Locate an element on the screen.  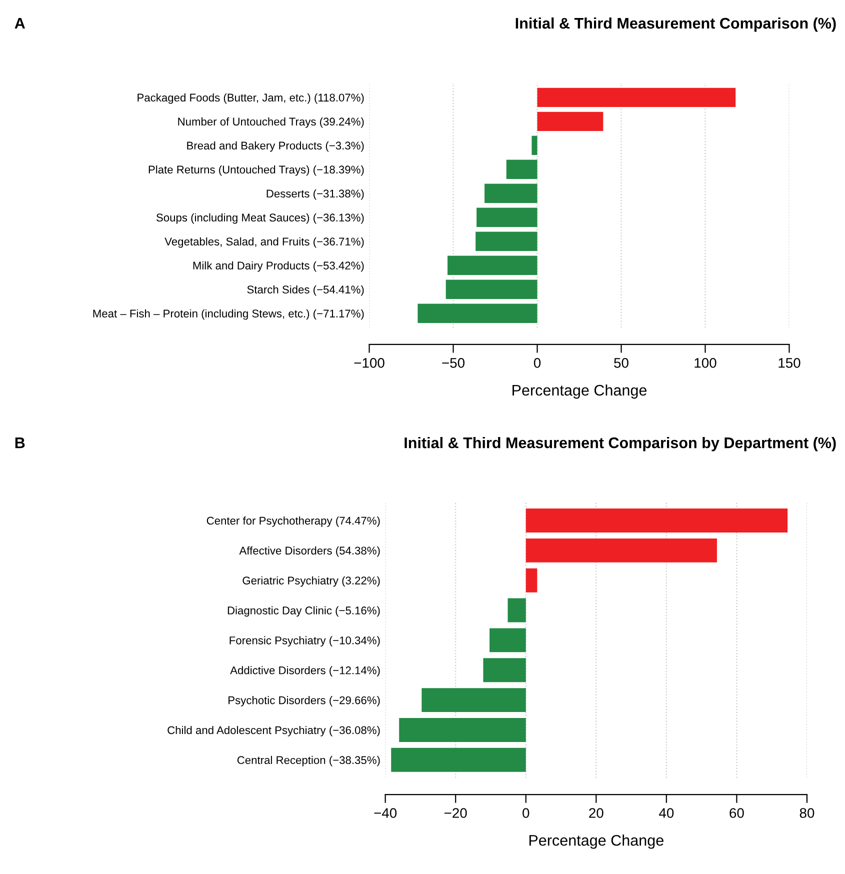
y-tick-label: Milk and Dairy Products (−53.42%) is located at coordinates (278, 266).